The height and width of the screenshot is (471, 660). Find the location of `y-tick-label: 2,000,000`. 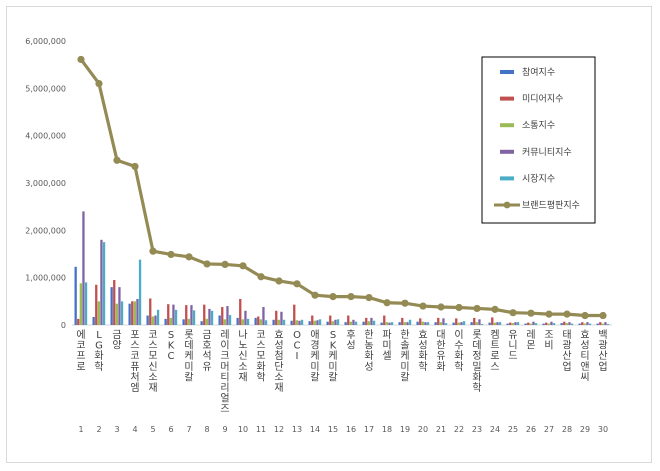

y-tick-label: 2,000,000 is located at coordinates (45, 230).